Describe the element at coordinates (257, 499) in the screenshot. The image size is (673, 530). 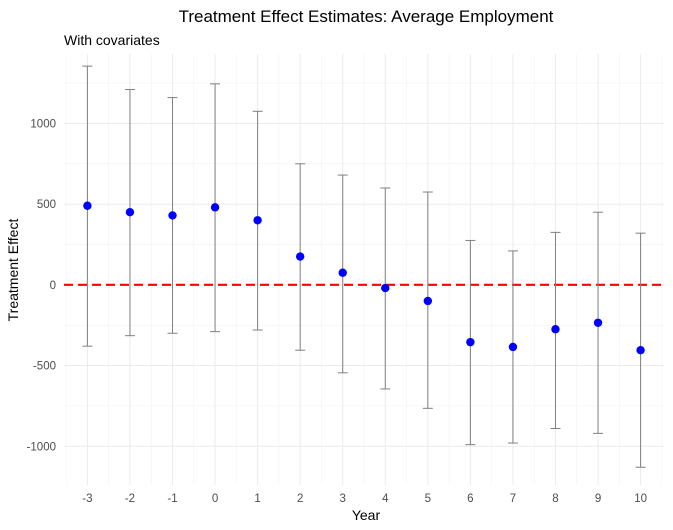
I see `x-tick-label: 1` at that location.